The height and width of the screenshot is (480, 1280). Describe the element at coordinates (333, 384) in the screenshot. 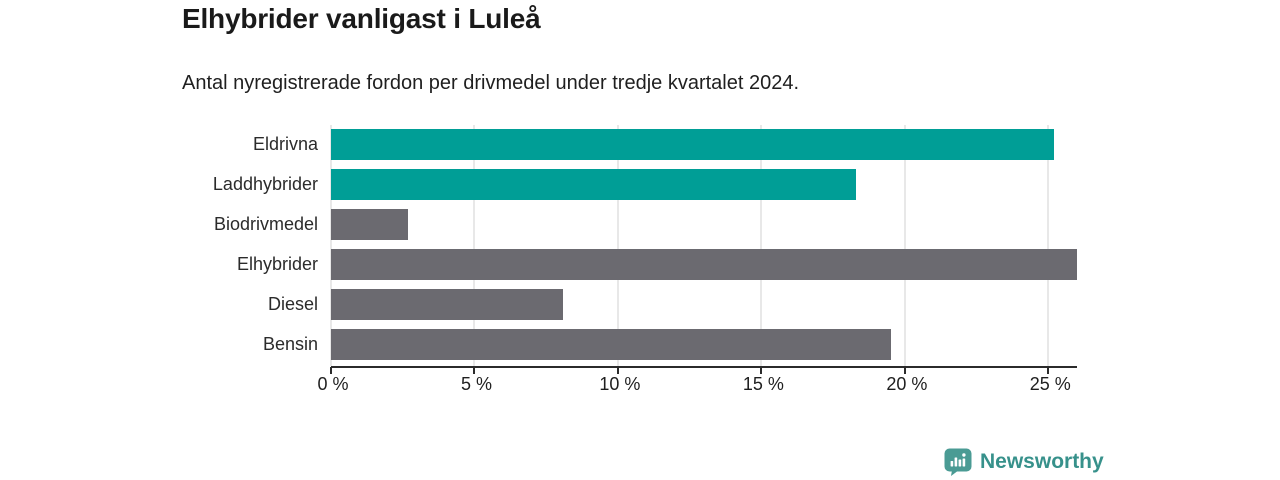

I see `tick-label: 0 %` at that location.